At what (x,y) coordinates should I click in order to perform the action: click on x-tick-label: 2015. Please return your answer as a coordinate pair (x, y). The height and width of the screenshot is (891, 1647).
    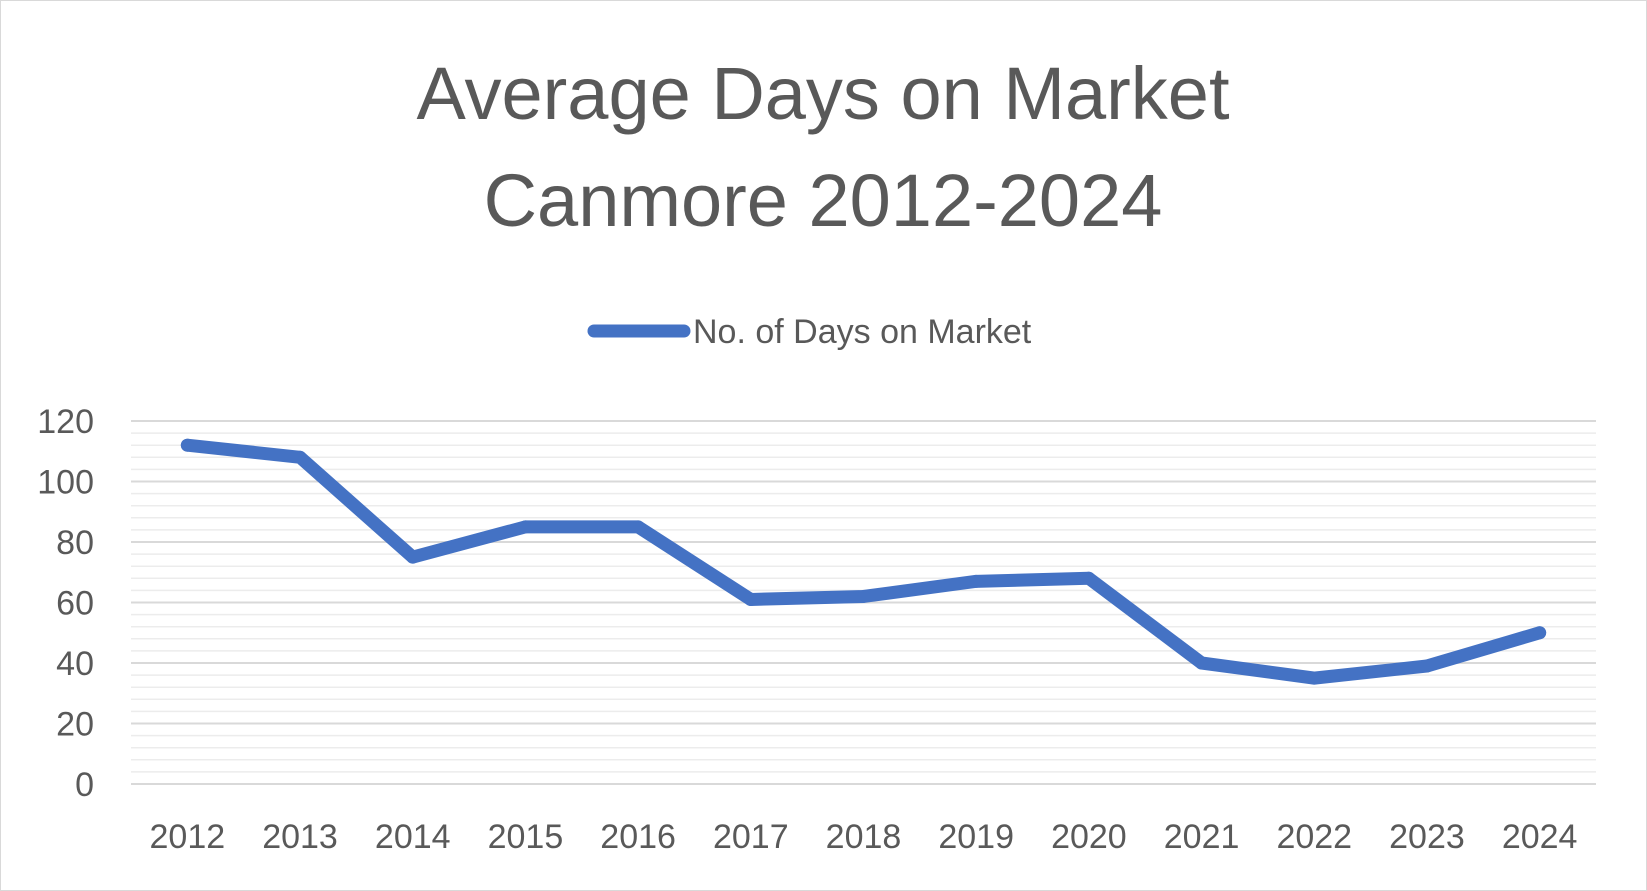
    Looking at the image, I should click on (526, 837).